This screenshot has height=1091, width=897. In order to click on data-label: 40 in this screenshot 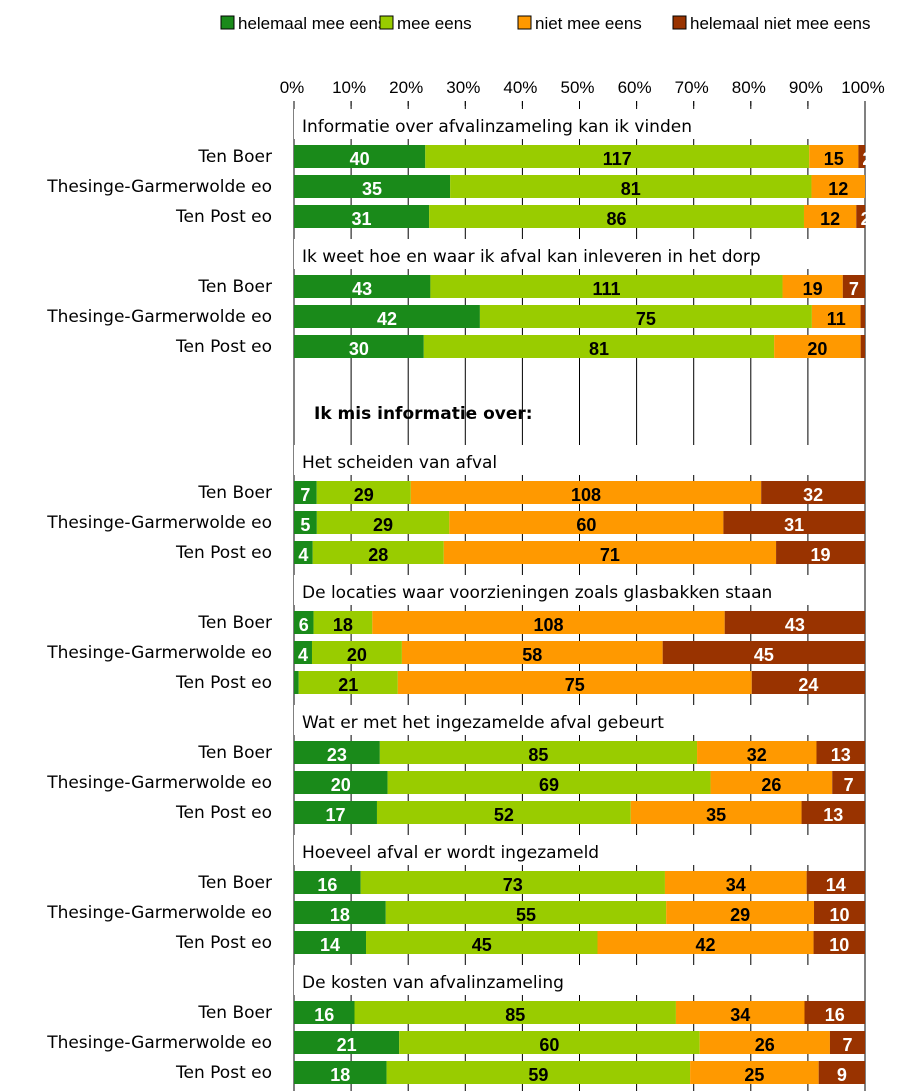, I will do `click(360, 159)`.